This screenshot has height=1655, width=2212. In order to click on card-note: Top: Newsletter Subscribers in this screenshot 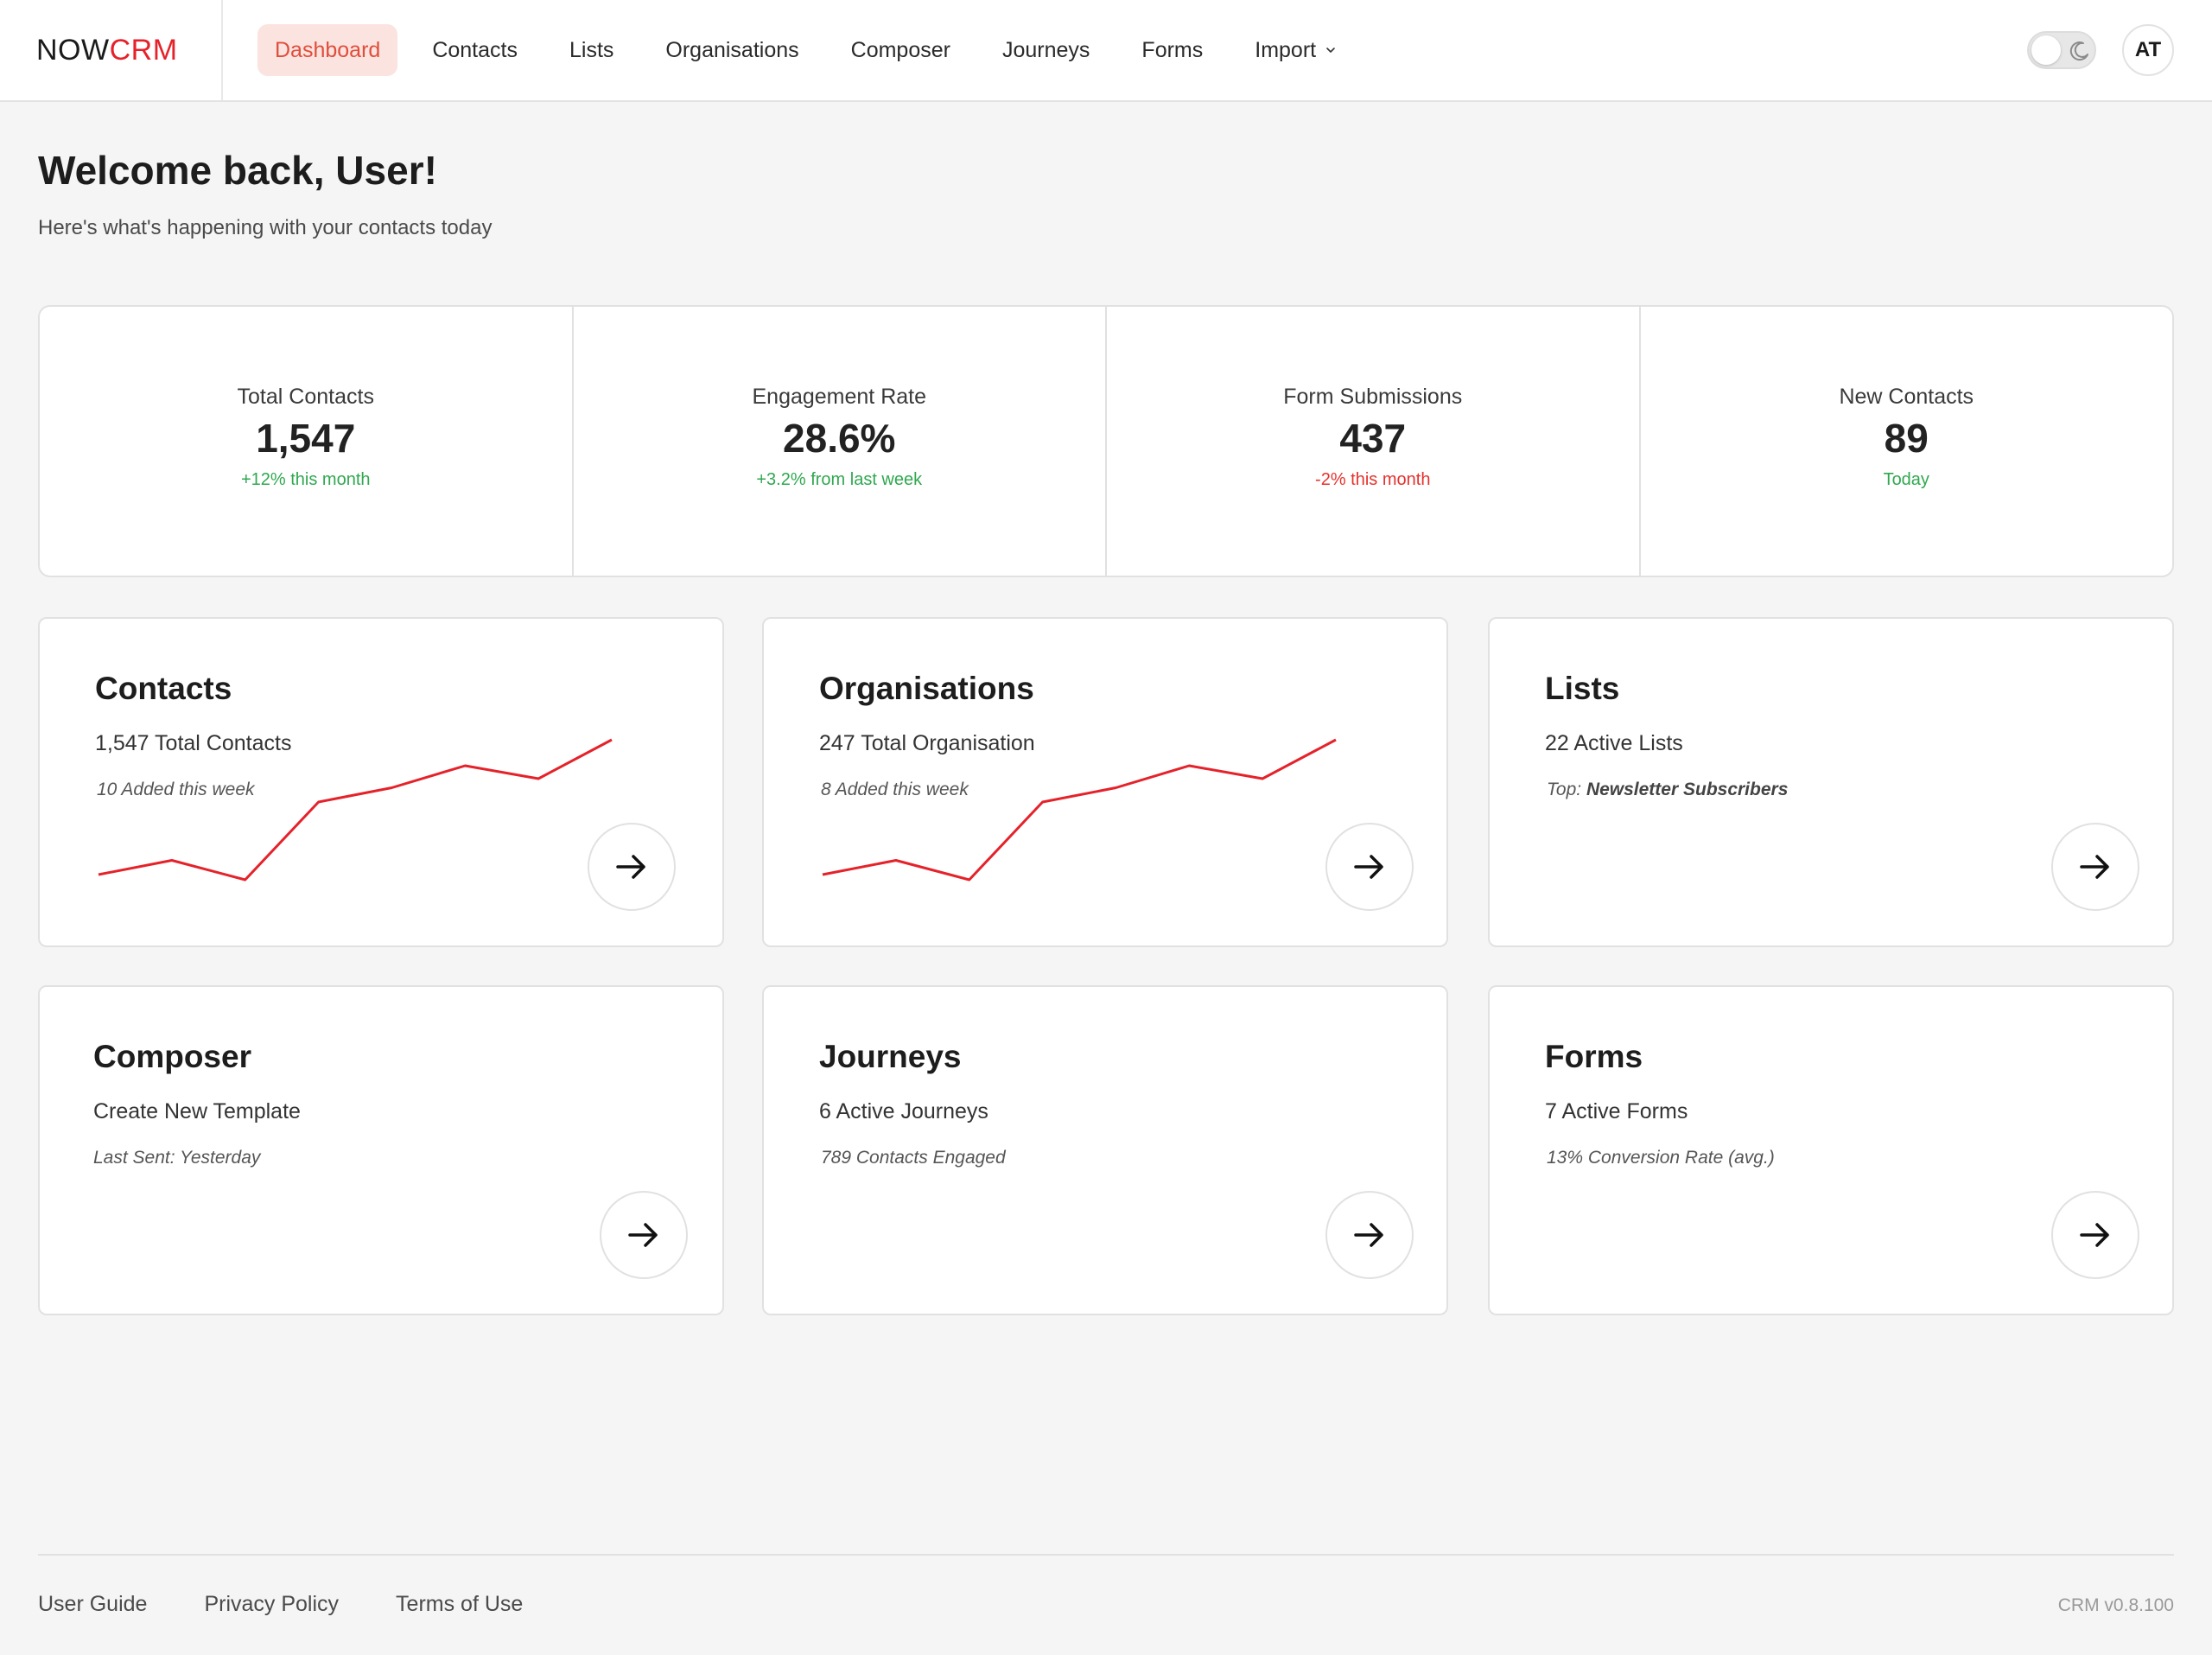, I will do `click(1667, 790)`.